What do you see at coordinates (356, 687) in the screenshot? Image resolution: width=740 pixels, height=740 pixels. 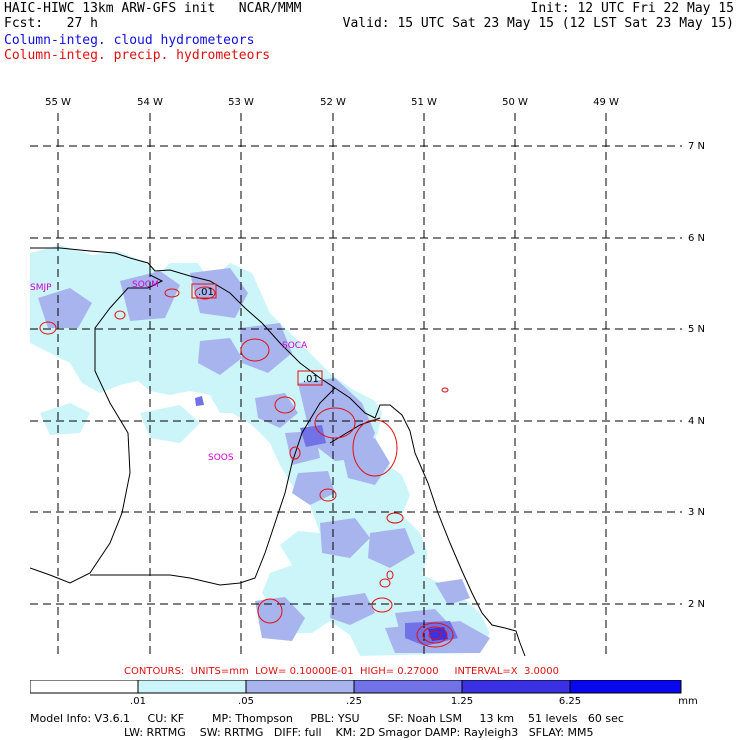 I see `colorbar` at bounding box center [356, 687].